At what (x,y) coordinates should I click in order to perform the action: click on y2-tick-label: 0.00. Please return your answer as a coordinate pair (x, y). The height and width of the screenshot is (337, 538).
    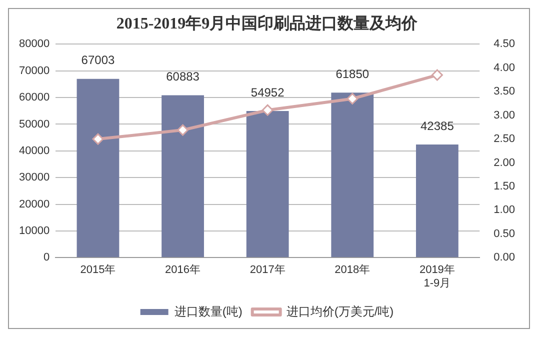
    Looking at the image, I should click on (505, 258).